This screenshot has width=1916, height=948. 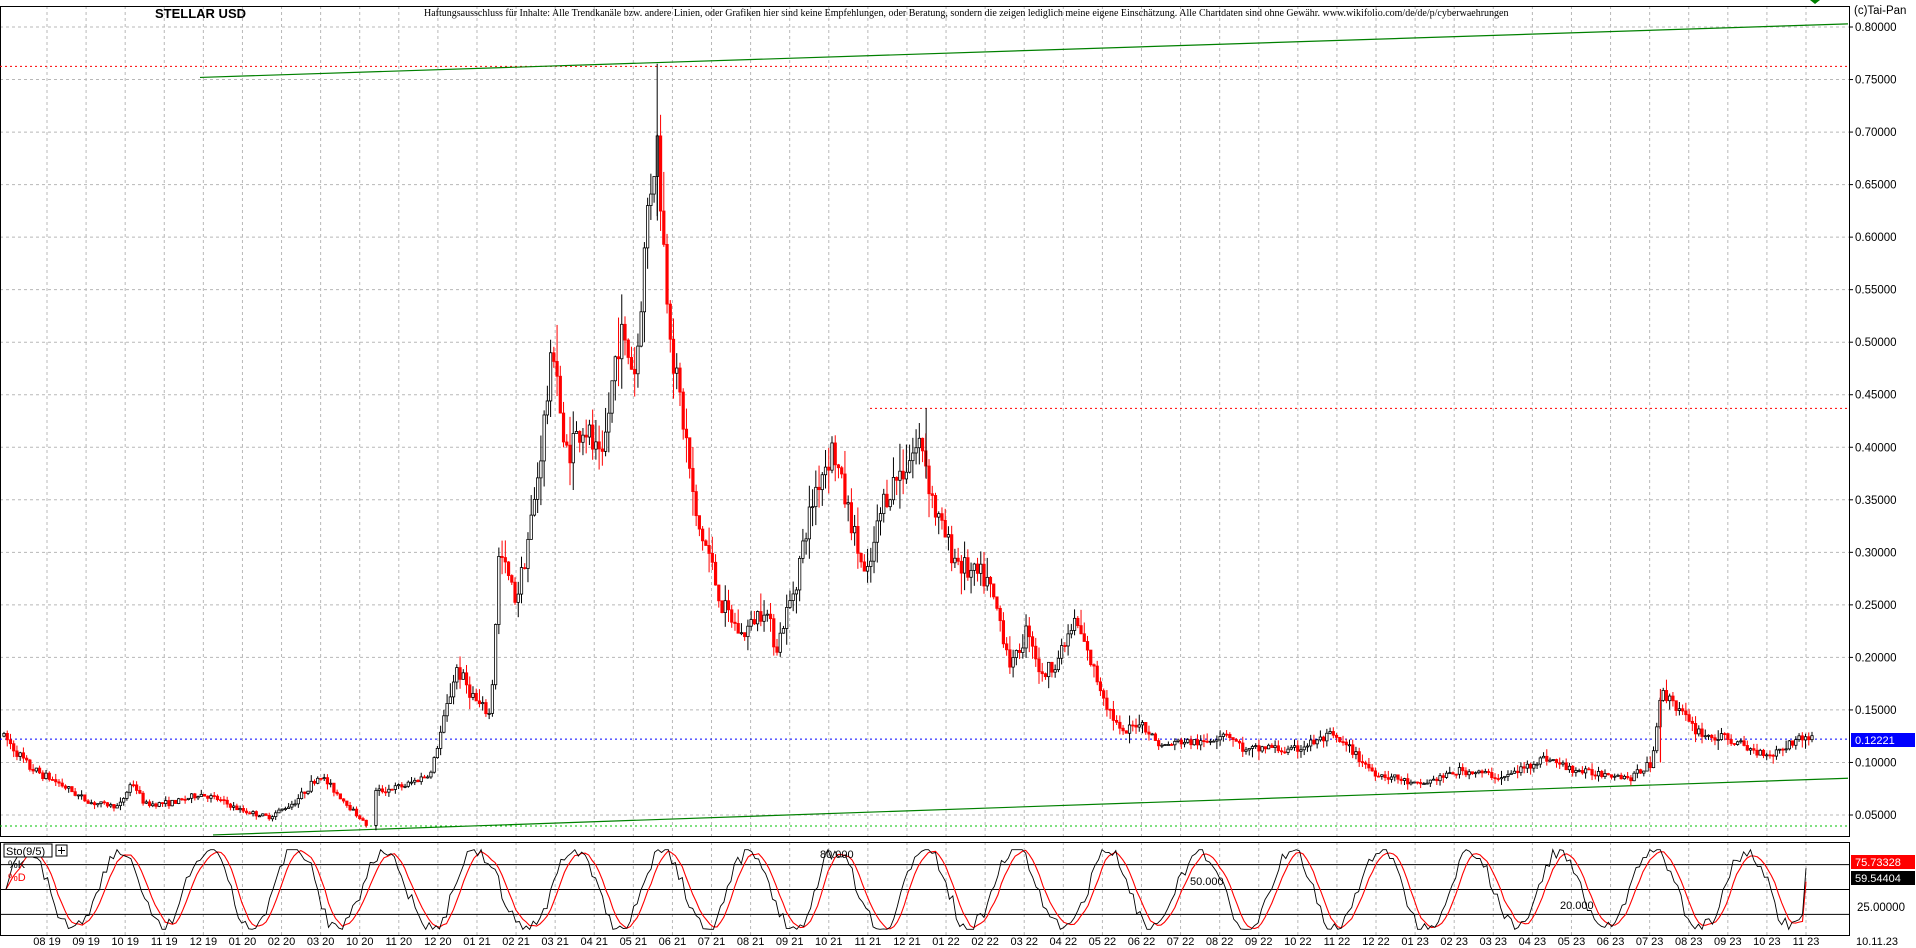 What do you see at coordinates (1181, 942) in the screenshot?
I see `x-tick-label: 07 22` at bounding box center [1181, 942].